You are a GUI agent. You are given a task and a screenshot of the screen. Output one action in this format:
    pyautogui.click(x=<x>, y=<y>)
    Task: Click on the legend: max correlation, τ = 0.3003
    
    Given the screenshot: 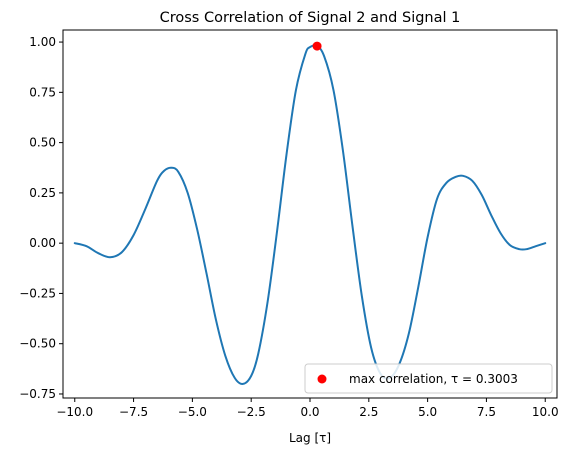 What is the action you would take?
    pyautogui.click(x=428, y=378)
    